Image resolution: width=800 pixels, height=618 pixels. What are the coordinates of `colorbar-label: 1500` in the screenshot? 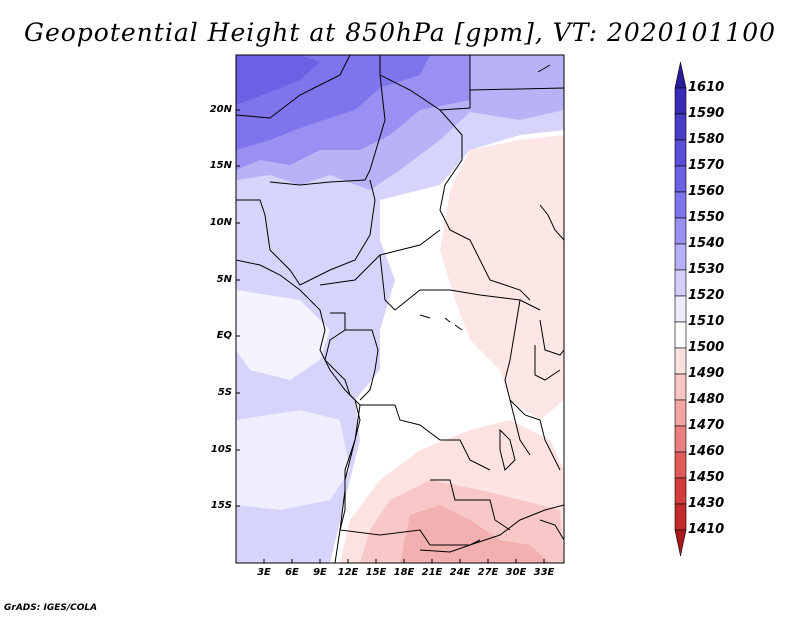 It's located at (706, 347).